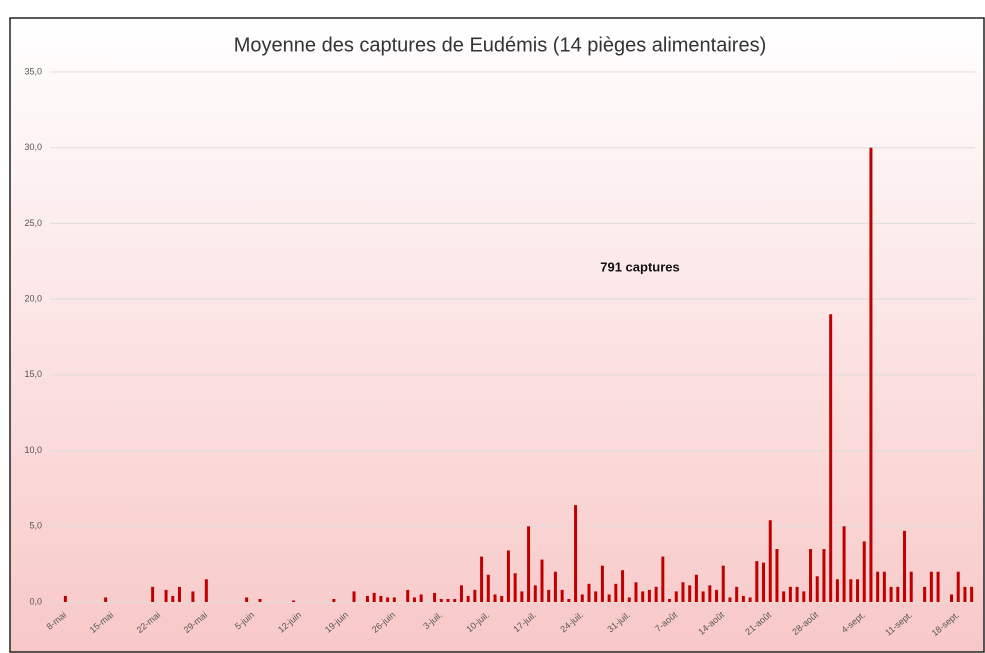 The width and height of the screenshot is (985, 653). I want to click on y-tick-label: 25,0, so click(33, 223).